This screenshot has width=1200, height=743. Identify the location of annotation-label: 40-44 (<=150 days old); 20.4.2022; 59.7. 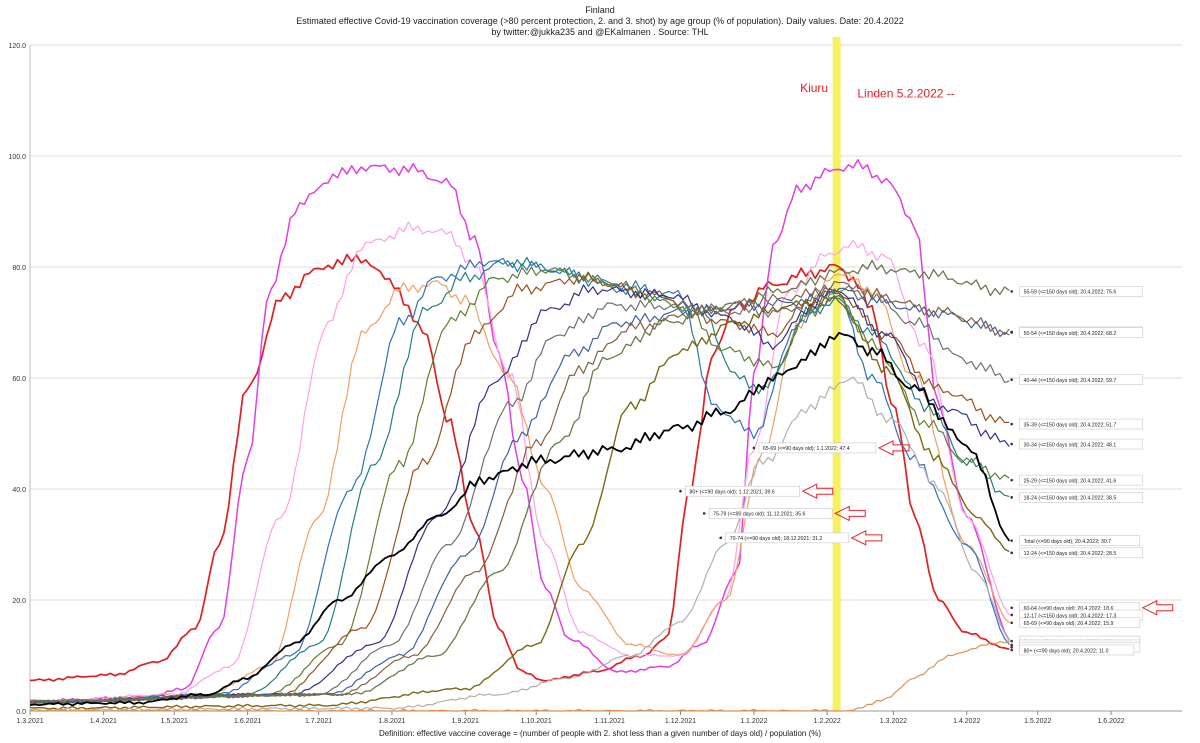
(1070, 381).